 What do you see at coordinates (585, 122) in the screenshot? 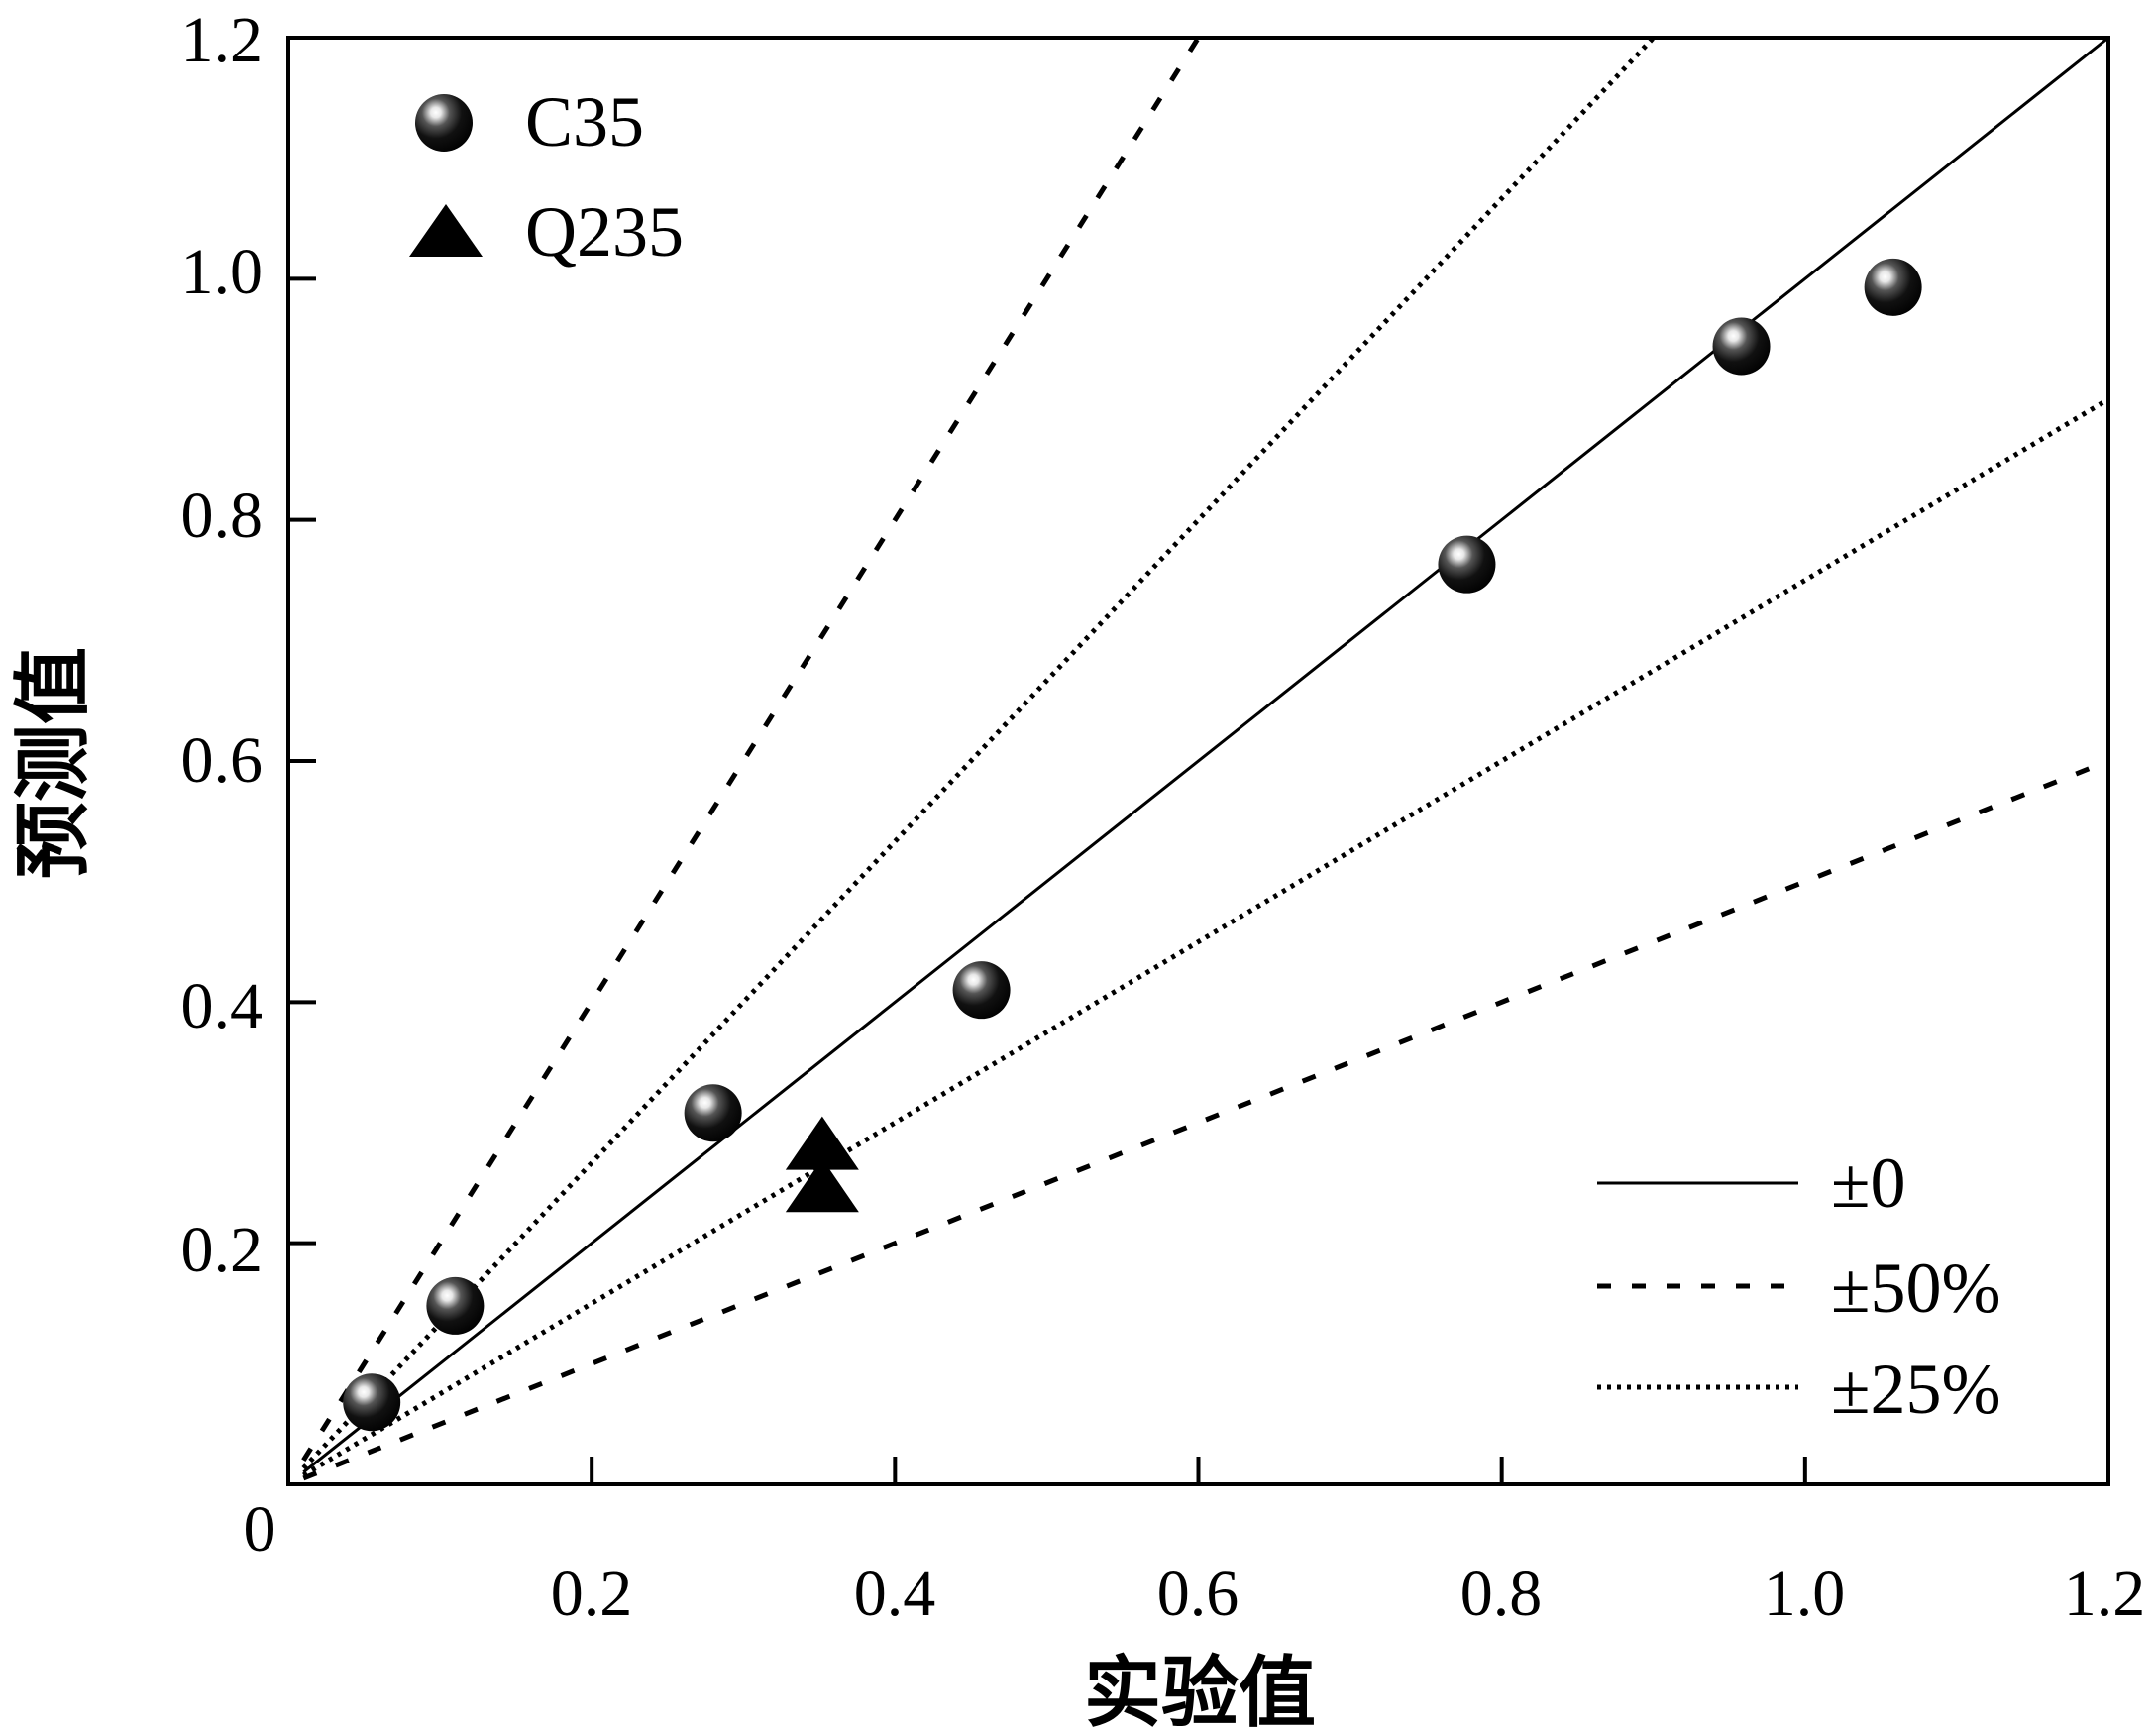
I see `legend-c35-label: C35` at bounding box center [585, 122].